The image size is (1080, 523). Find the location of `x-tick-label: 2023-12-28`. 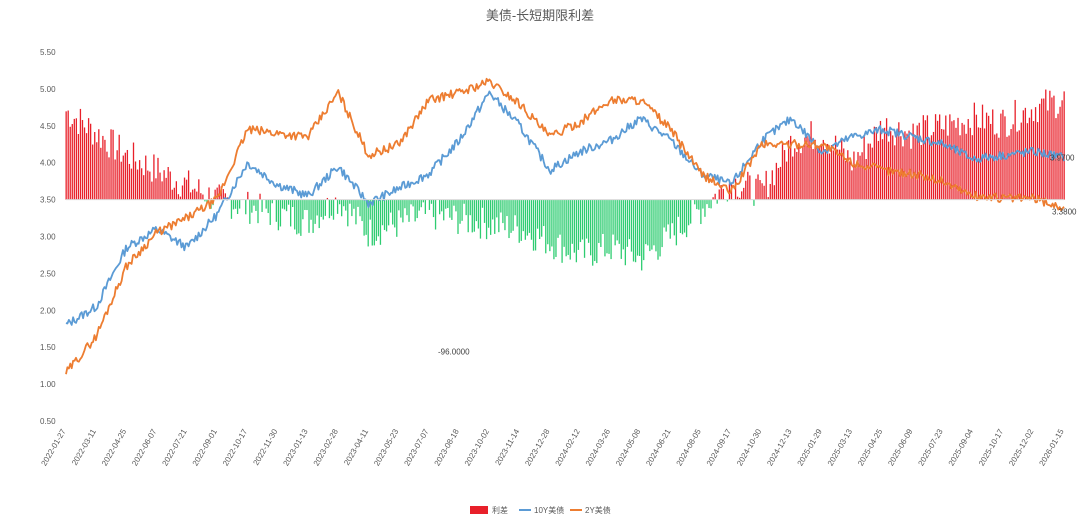

x-tick-label: 2023-12-28 is located at coordinates (537, 447).